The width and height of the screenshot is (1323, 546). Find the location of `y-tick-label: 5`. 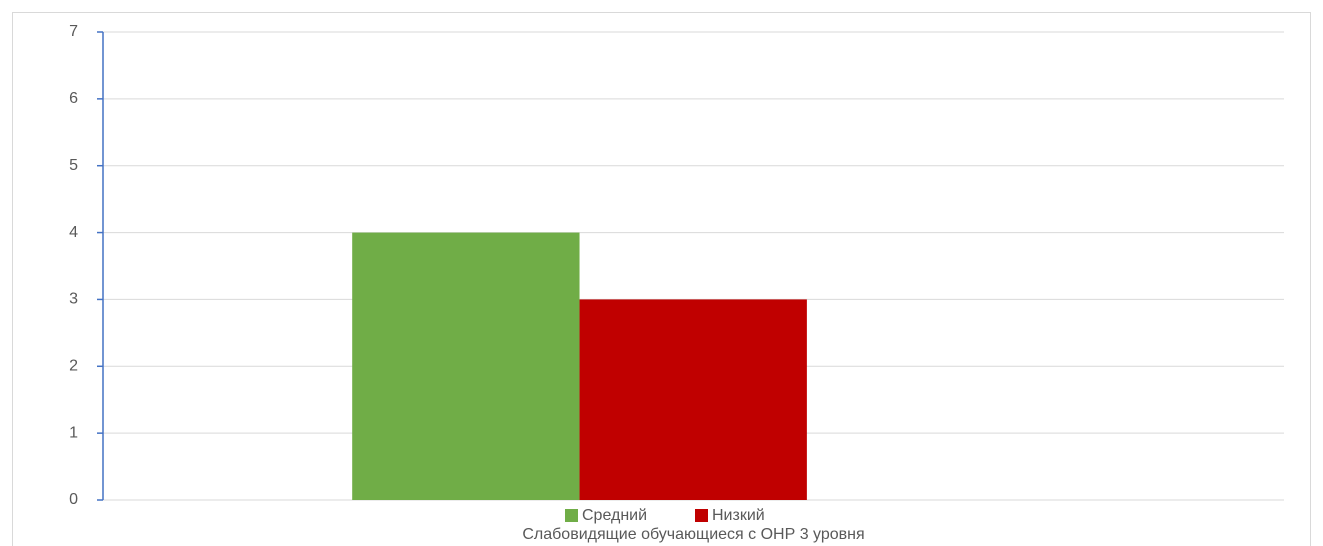

y-tick-label: 5 is located at coordinates (73, 165).